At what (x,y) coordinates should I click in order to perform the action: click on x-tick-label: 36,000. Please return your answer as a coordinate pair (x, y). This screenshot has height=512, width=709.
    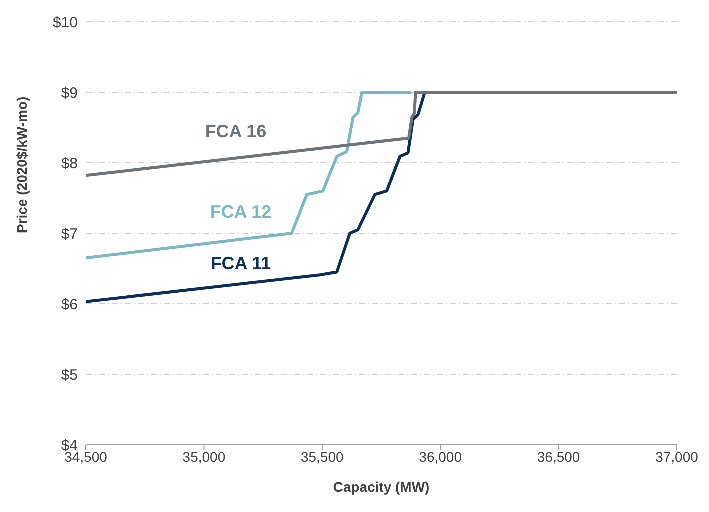
    Looking at the image, I should click on (440, 456).